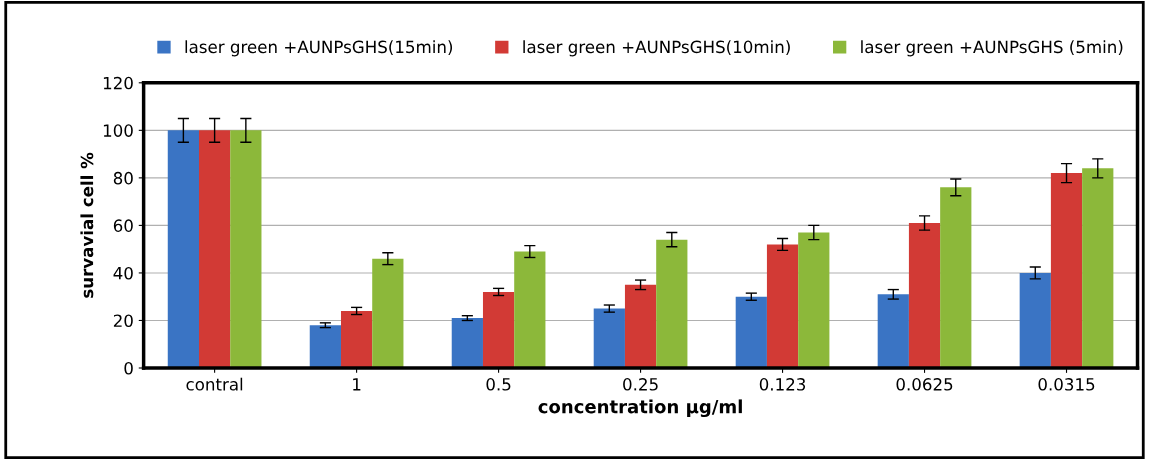 The width and height of the screenshot is (1149, 460). What do you see at coordinates (992, 48) in the screenshot?
I see `legend-label: laser green +AUNPsGHS (5min)` at bounding box center [992, 48].